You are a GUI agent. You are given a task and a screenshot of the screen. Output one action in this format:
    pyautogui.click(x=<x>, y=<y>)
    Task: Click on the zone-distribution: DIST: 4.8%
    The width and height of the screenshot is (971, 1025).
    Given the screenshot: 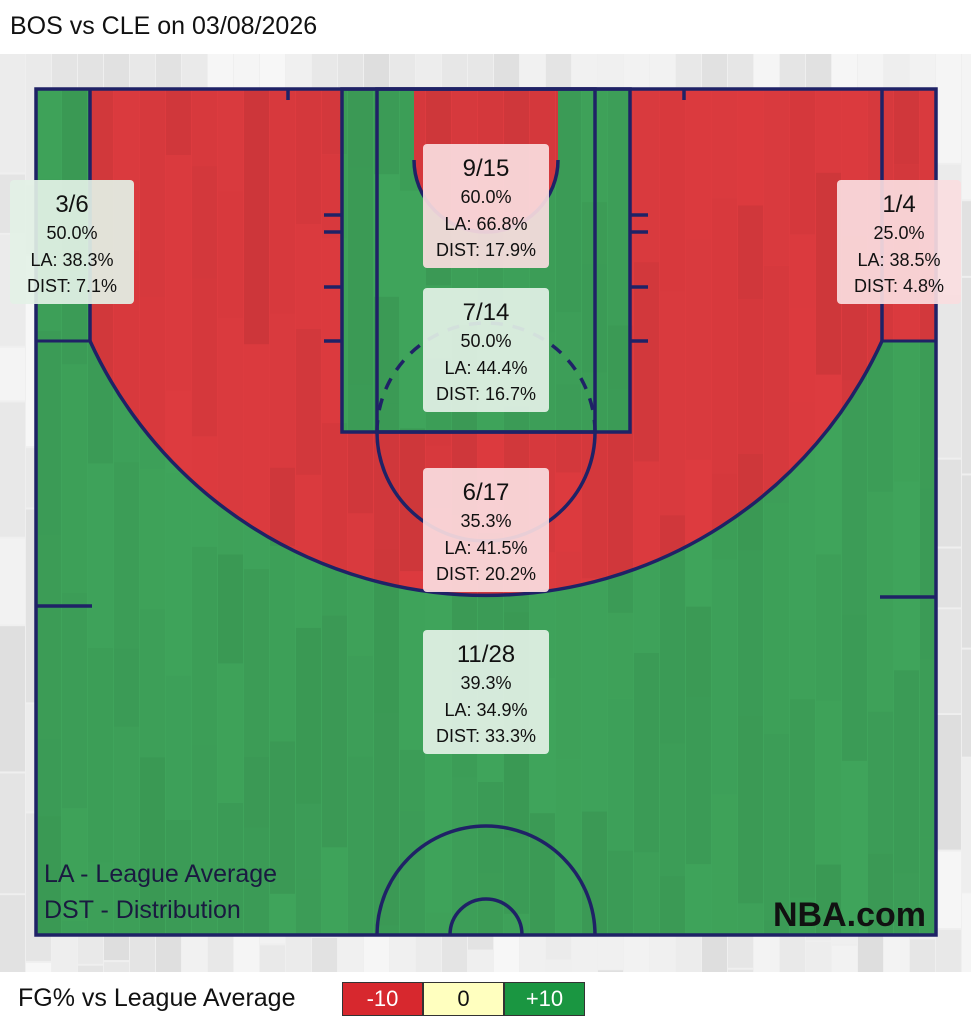 What is the action you would take?
    pyautogui.click(x=899, y=286)
    